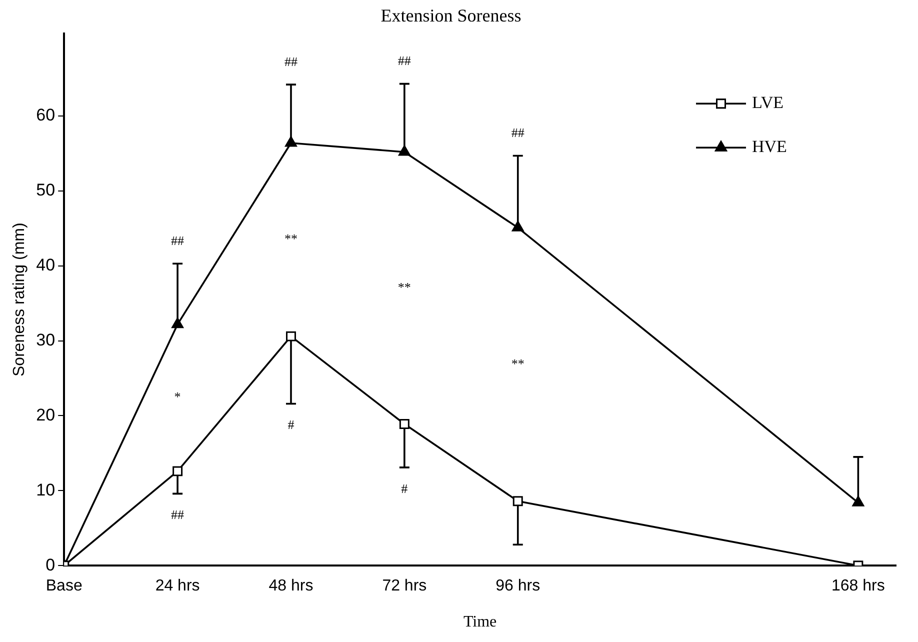 This screenshot has height=642, width=918. What do you see at coordinates (46, 414) in the screenshot?
I see `y-tick-label: 20` at bounding box center [46, 414].